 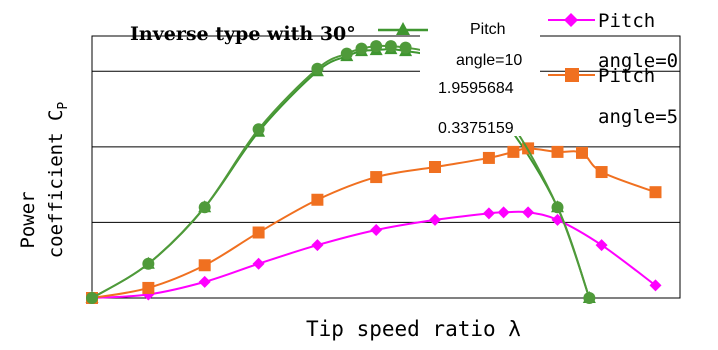 What do you see at coordinates (476, 128) in the screenshot?
I see `legend-cut-line-4: 0.3375159` at bounding box center [476, 128].